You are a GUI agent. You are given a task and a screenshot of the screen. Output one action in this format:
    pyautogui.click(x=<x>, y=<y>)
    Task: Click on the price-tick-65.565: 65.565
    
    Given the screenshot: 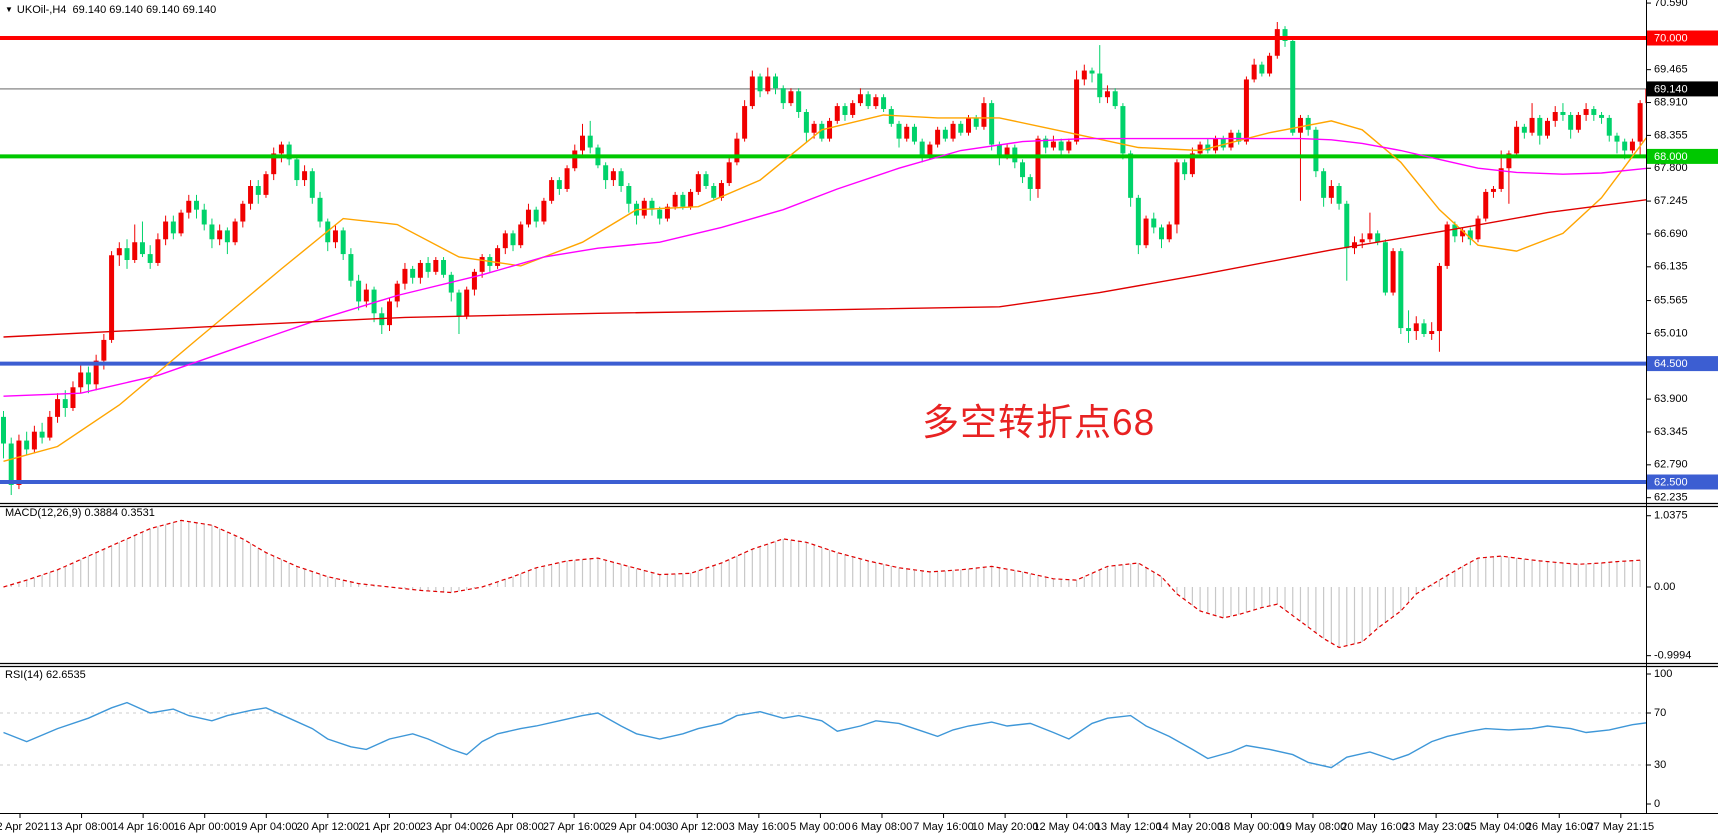 What is the action you would take?
    pyautogui.click(x=1671, y=300)
    